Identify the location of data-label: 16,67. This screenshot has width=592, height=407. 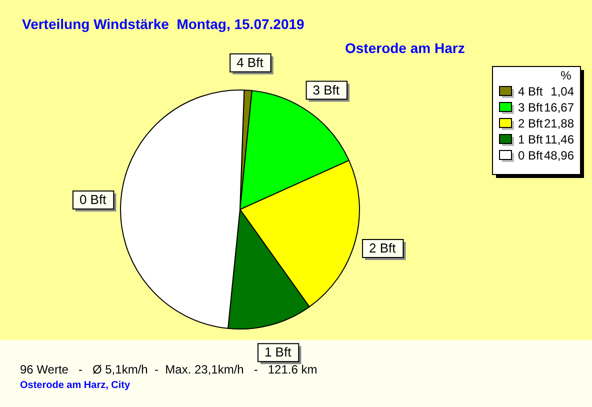
(559, 107).